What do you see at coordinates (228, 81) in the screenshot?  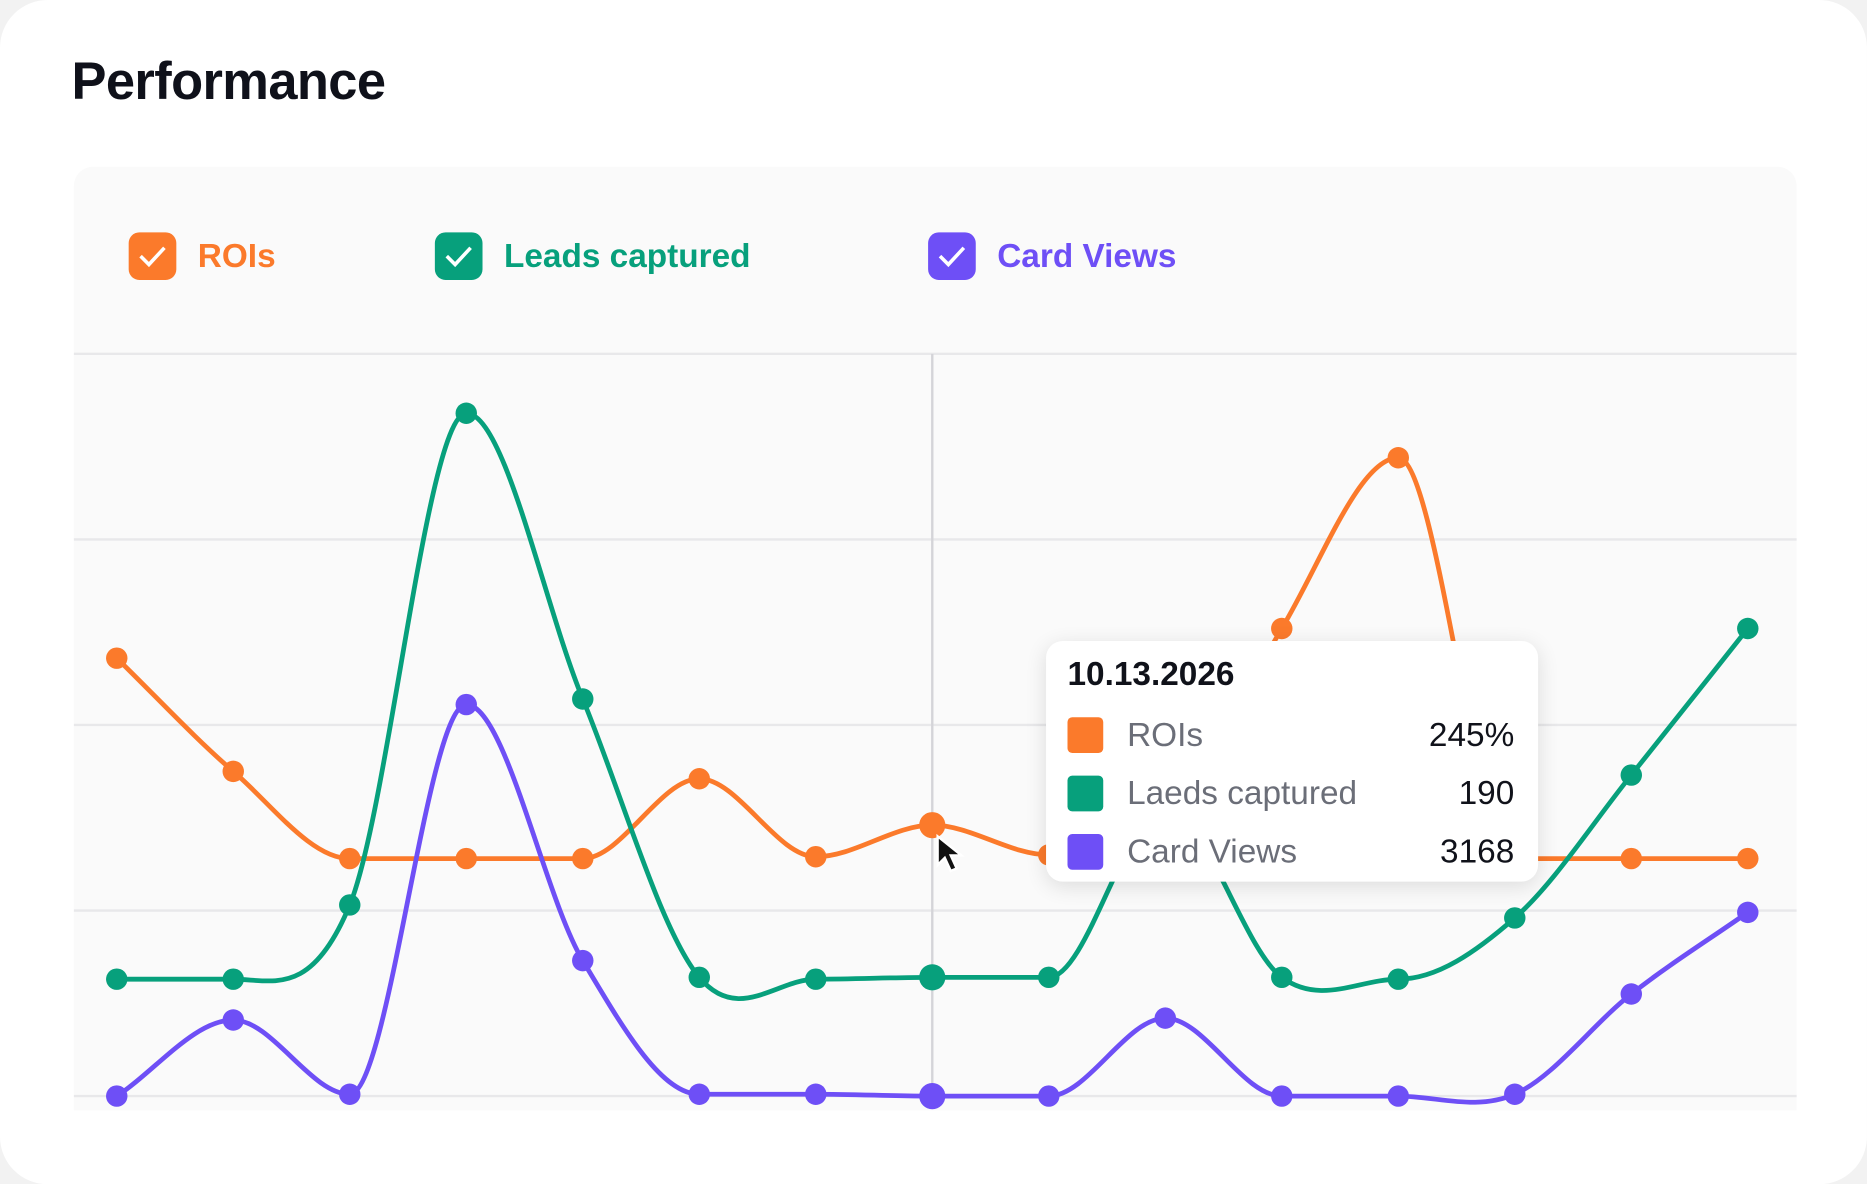 I see `page-title: Performance` at bounding box center [228, 81].